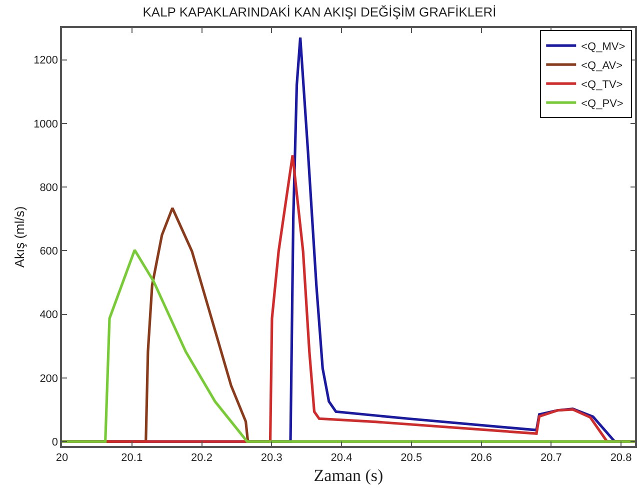  What do you see at coordinates (602, 104) in the screenshot?
I see `legend-label: <Q_PV>` at bounding box center [602, 104].